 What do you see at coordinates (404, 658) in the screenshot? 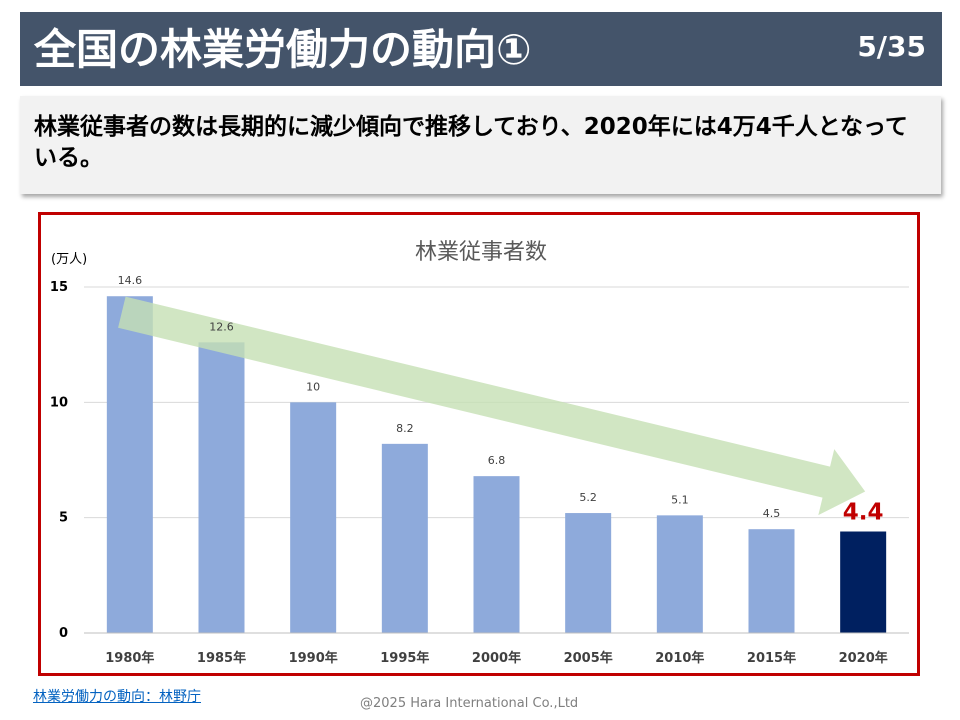
I see `x-tick-label: 1995年` at bounding box center [404, 658].